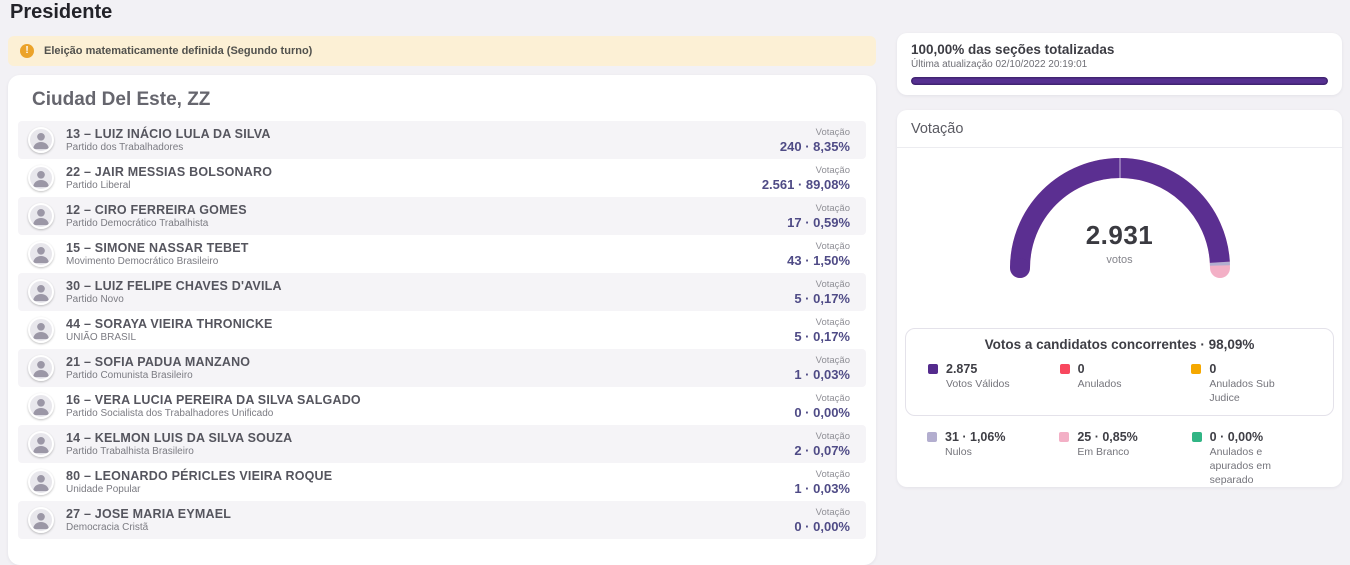  What do you see at coordinates (822, 450) in the screenshot?
I see `vote-value: 2 · 0,07%` at bounding box center [822, 450].